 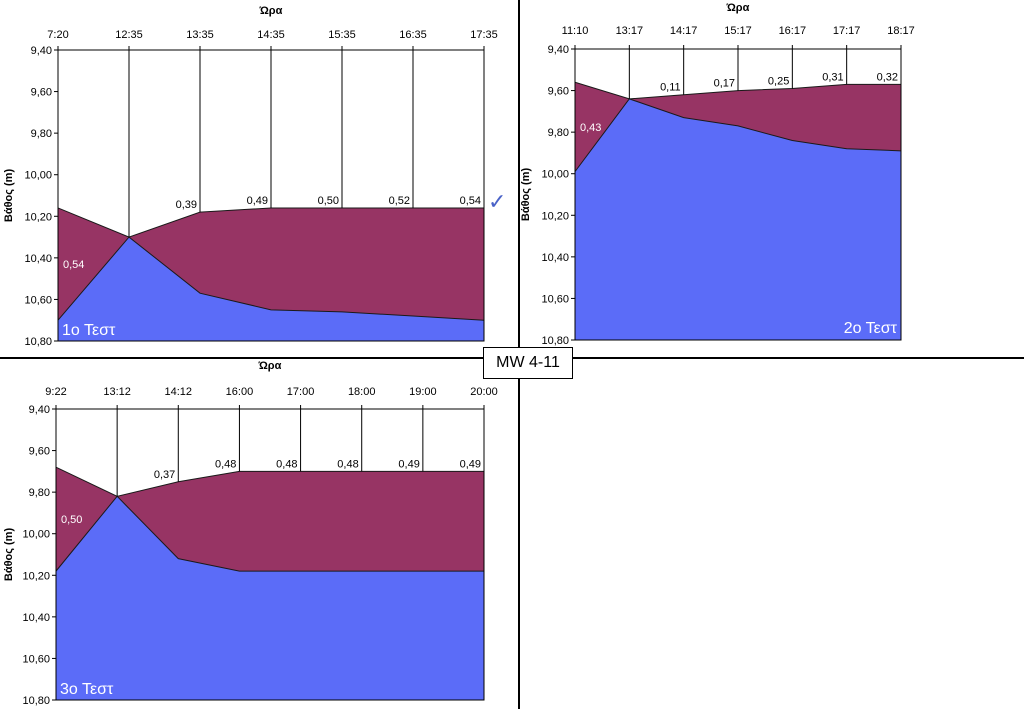 I want to click on x-tick-label: 12:35, so click(x=129, y=35).